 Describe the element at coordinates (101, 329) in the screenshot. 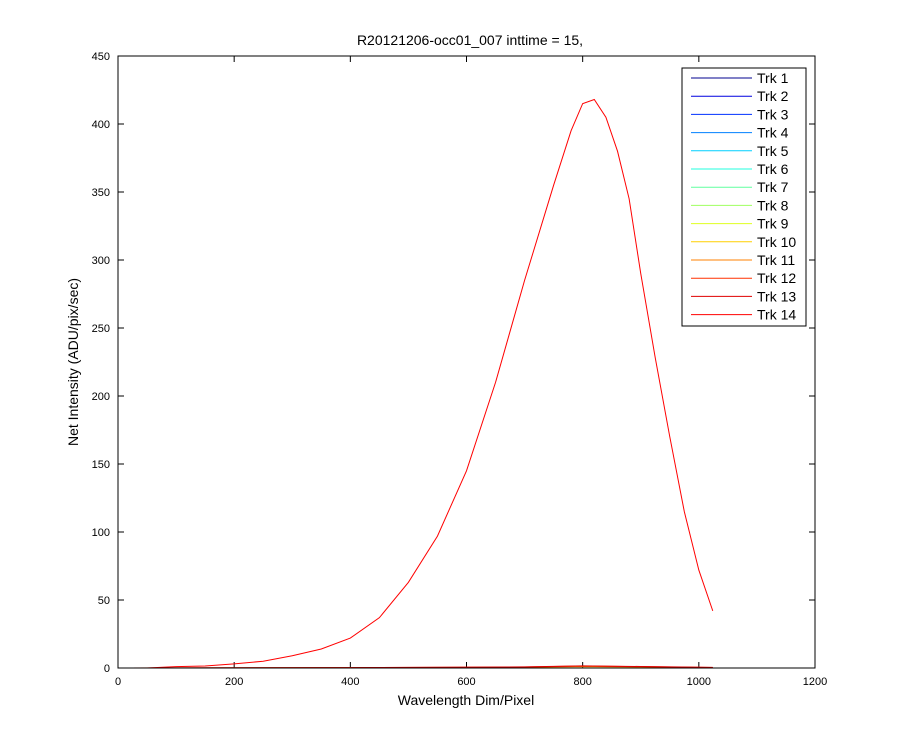

I see `y-tick-label: 250` at that location.